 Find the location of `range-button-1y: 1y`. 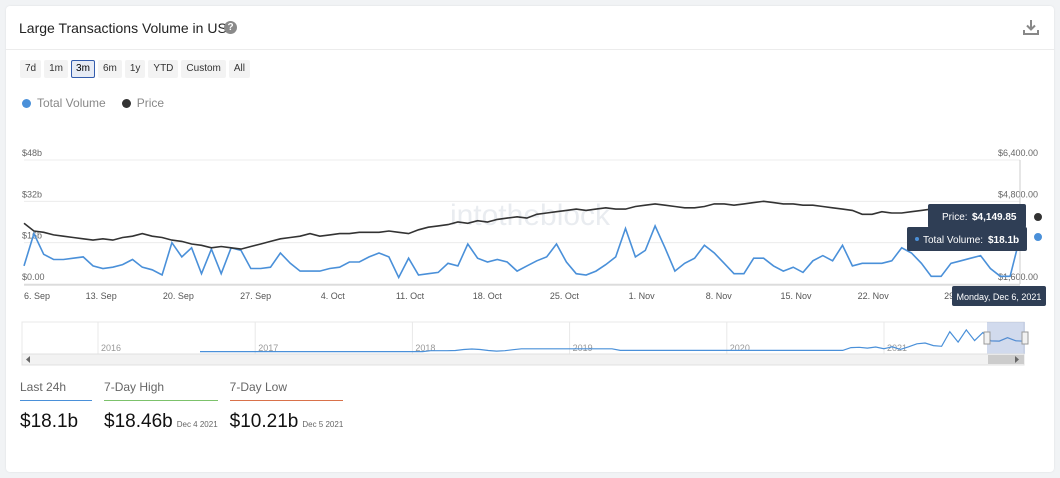

range-button-1y: 1y is located at coordinates (135, 69).